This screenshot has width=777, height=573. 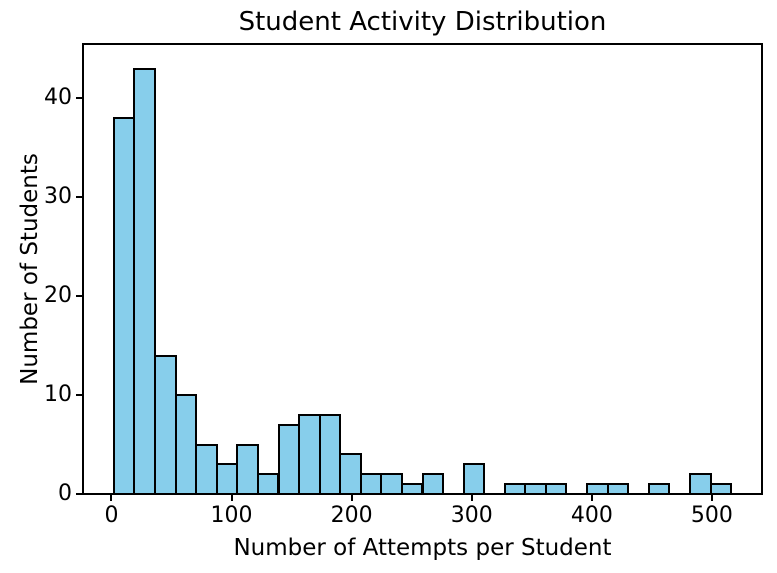 What do you see at coordinates (471, 515) in the screenshot?
I see `x-tick-label: 300` at bounding box center [471, 515].